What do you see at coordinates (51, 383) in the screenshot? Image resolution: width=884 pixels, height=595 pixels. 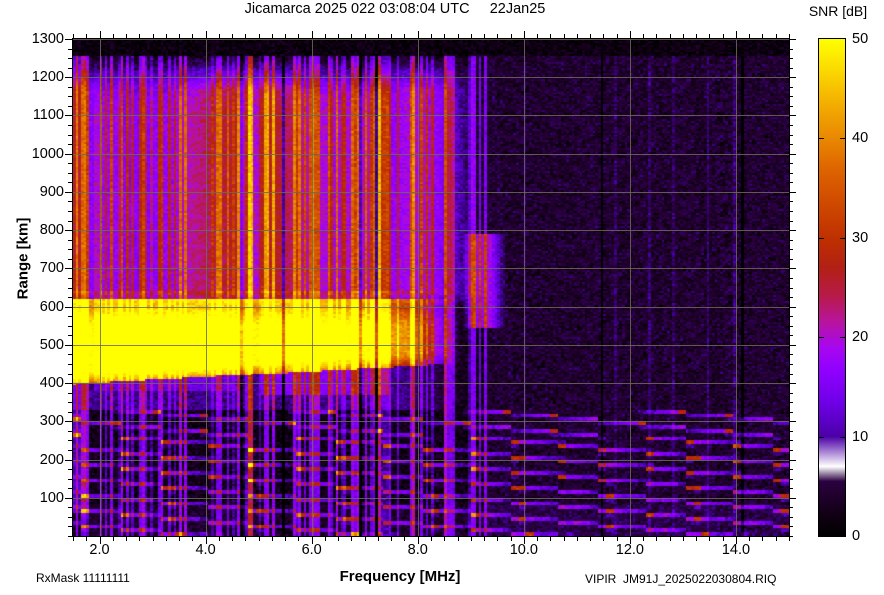 I see `y-tick-label: 400` at bounding box center [51, 383].